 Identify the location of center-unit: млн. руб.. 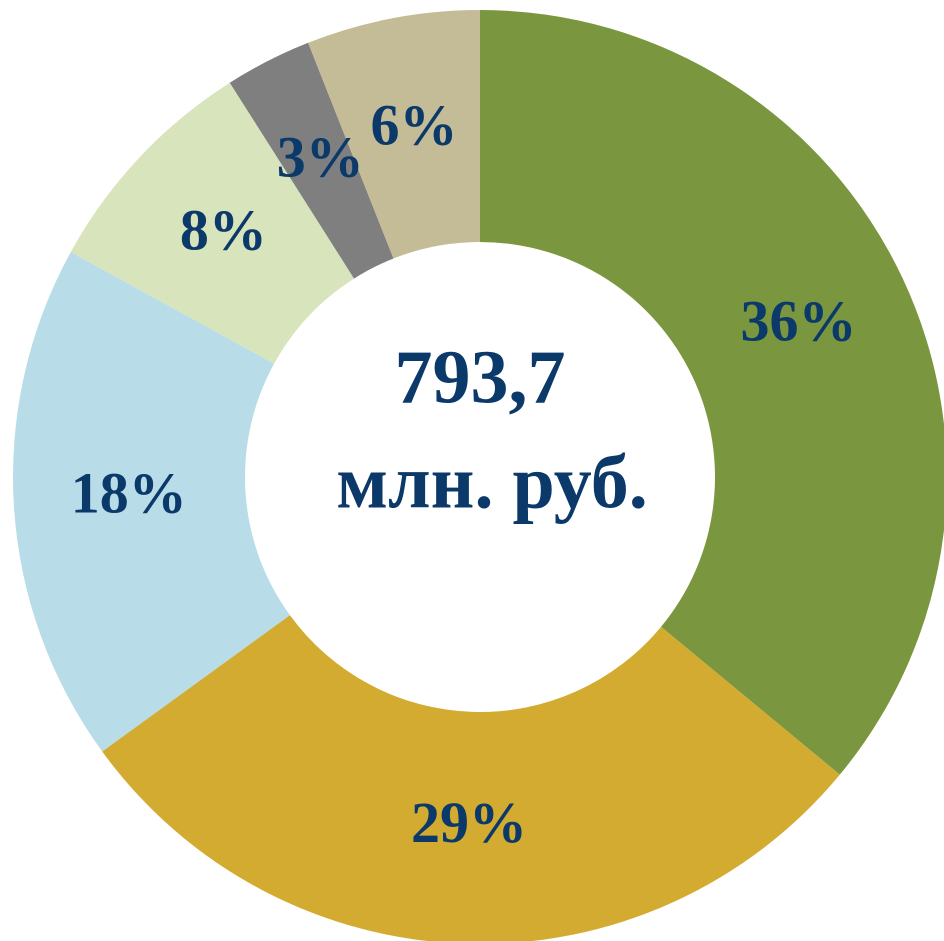
(491, 482).